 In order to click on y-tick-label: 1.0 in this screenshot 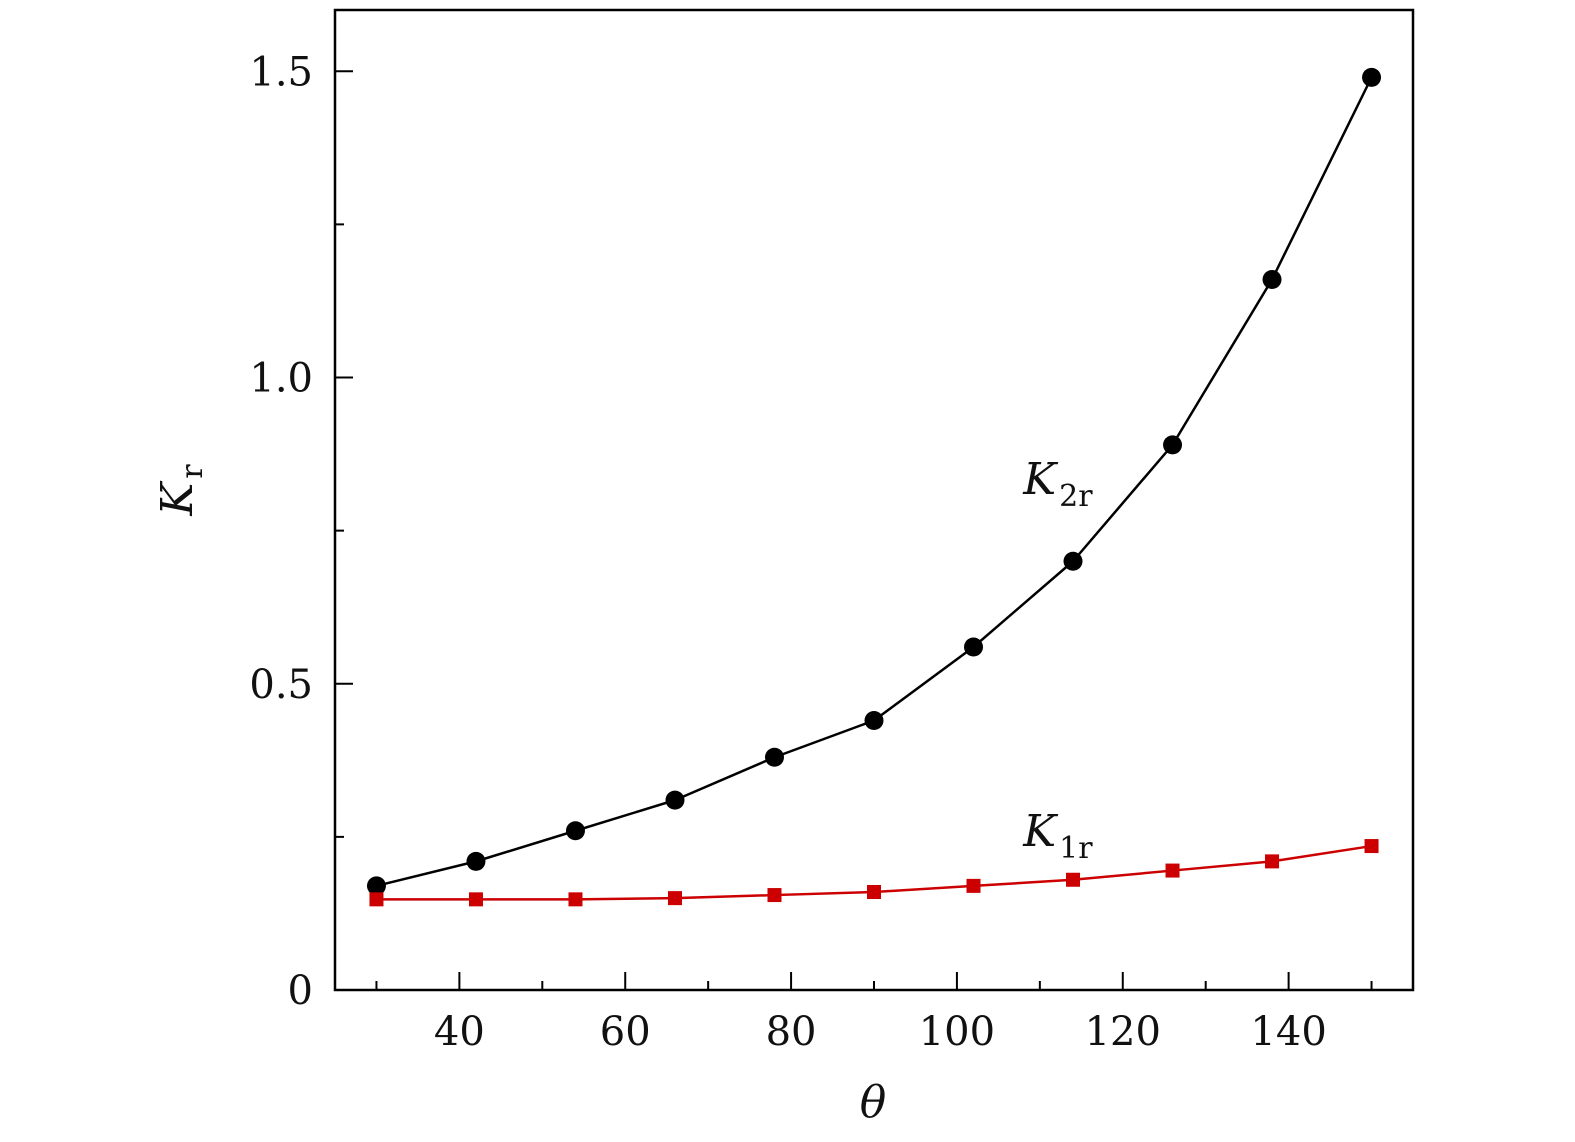, I will do `click(281, 379)`.